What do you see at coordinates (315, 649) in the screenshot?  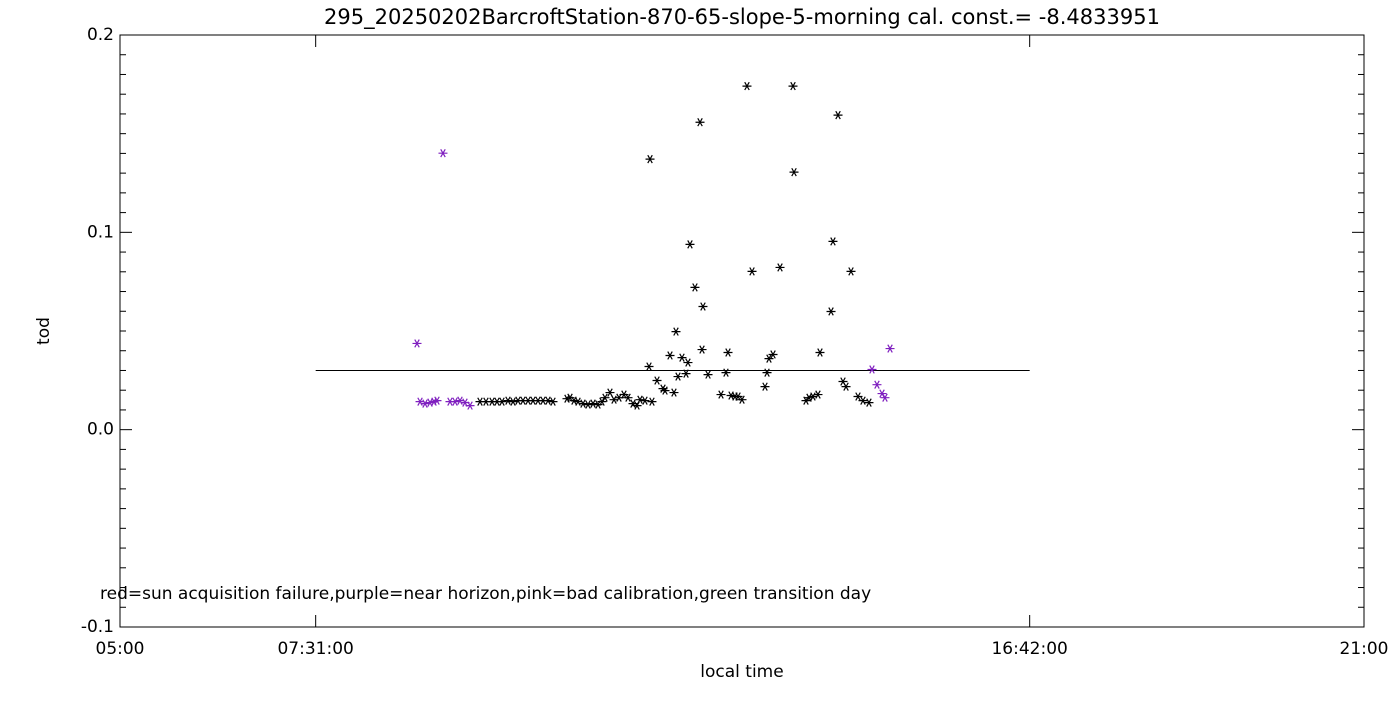 I see `x-tick-label: 07:31:00` at bounding box center [315, 649].